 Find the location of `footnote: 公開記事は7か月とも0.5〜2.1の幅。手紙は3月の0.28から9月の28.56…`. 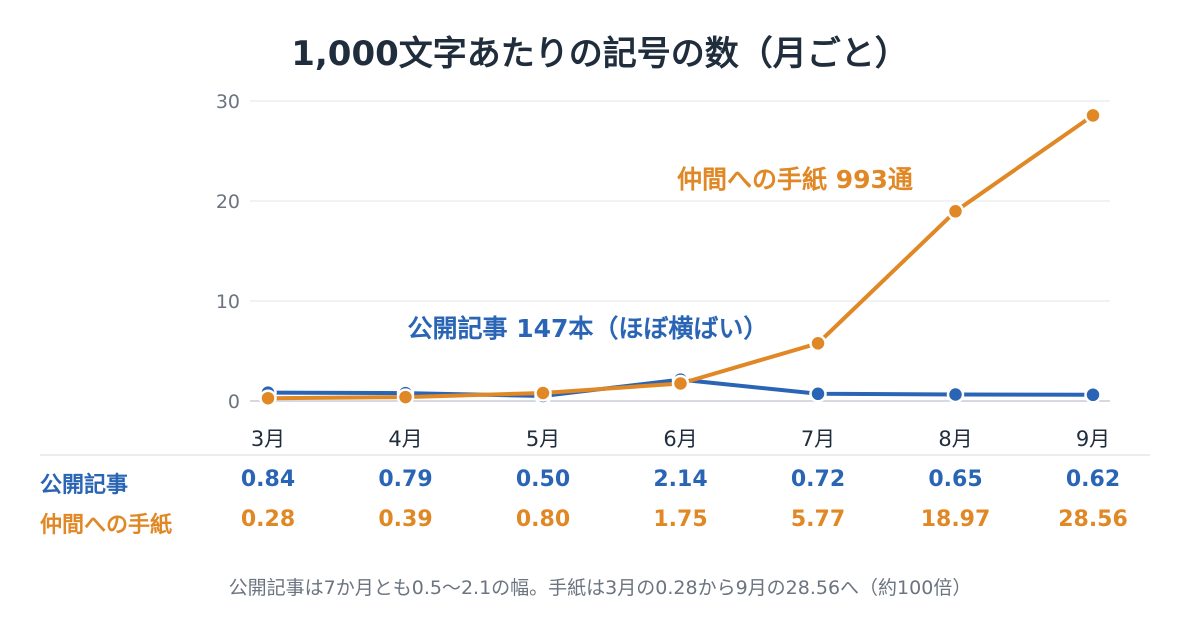

footnote: 公開記事は7か月とも0.5〜2.1の幅。手紙は3月の0.28から9月の28.56… is located at coordinates (600, 588).